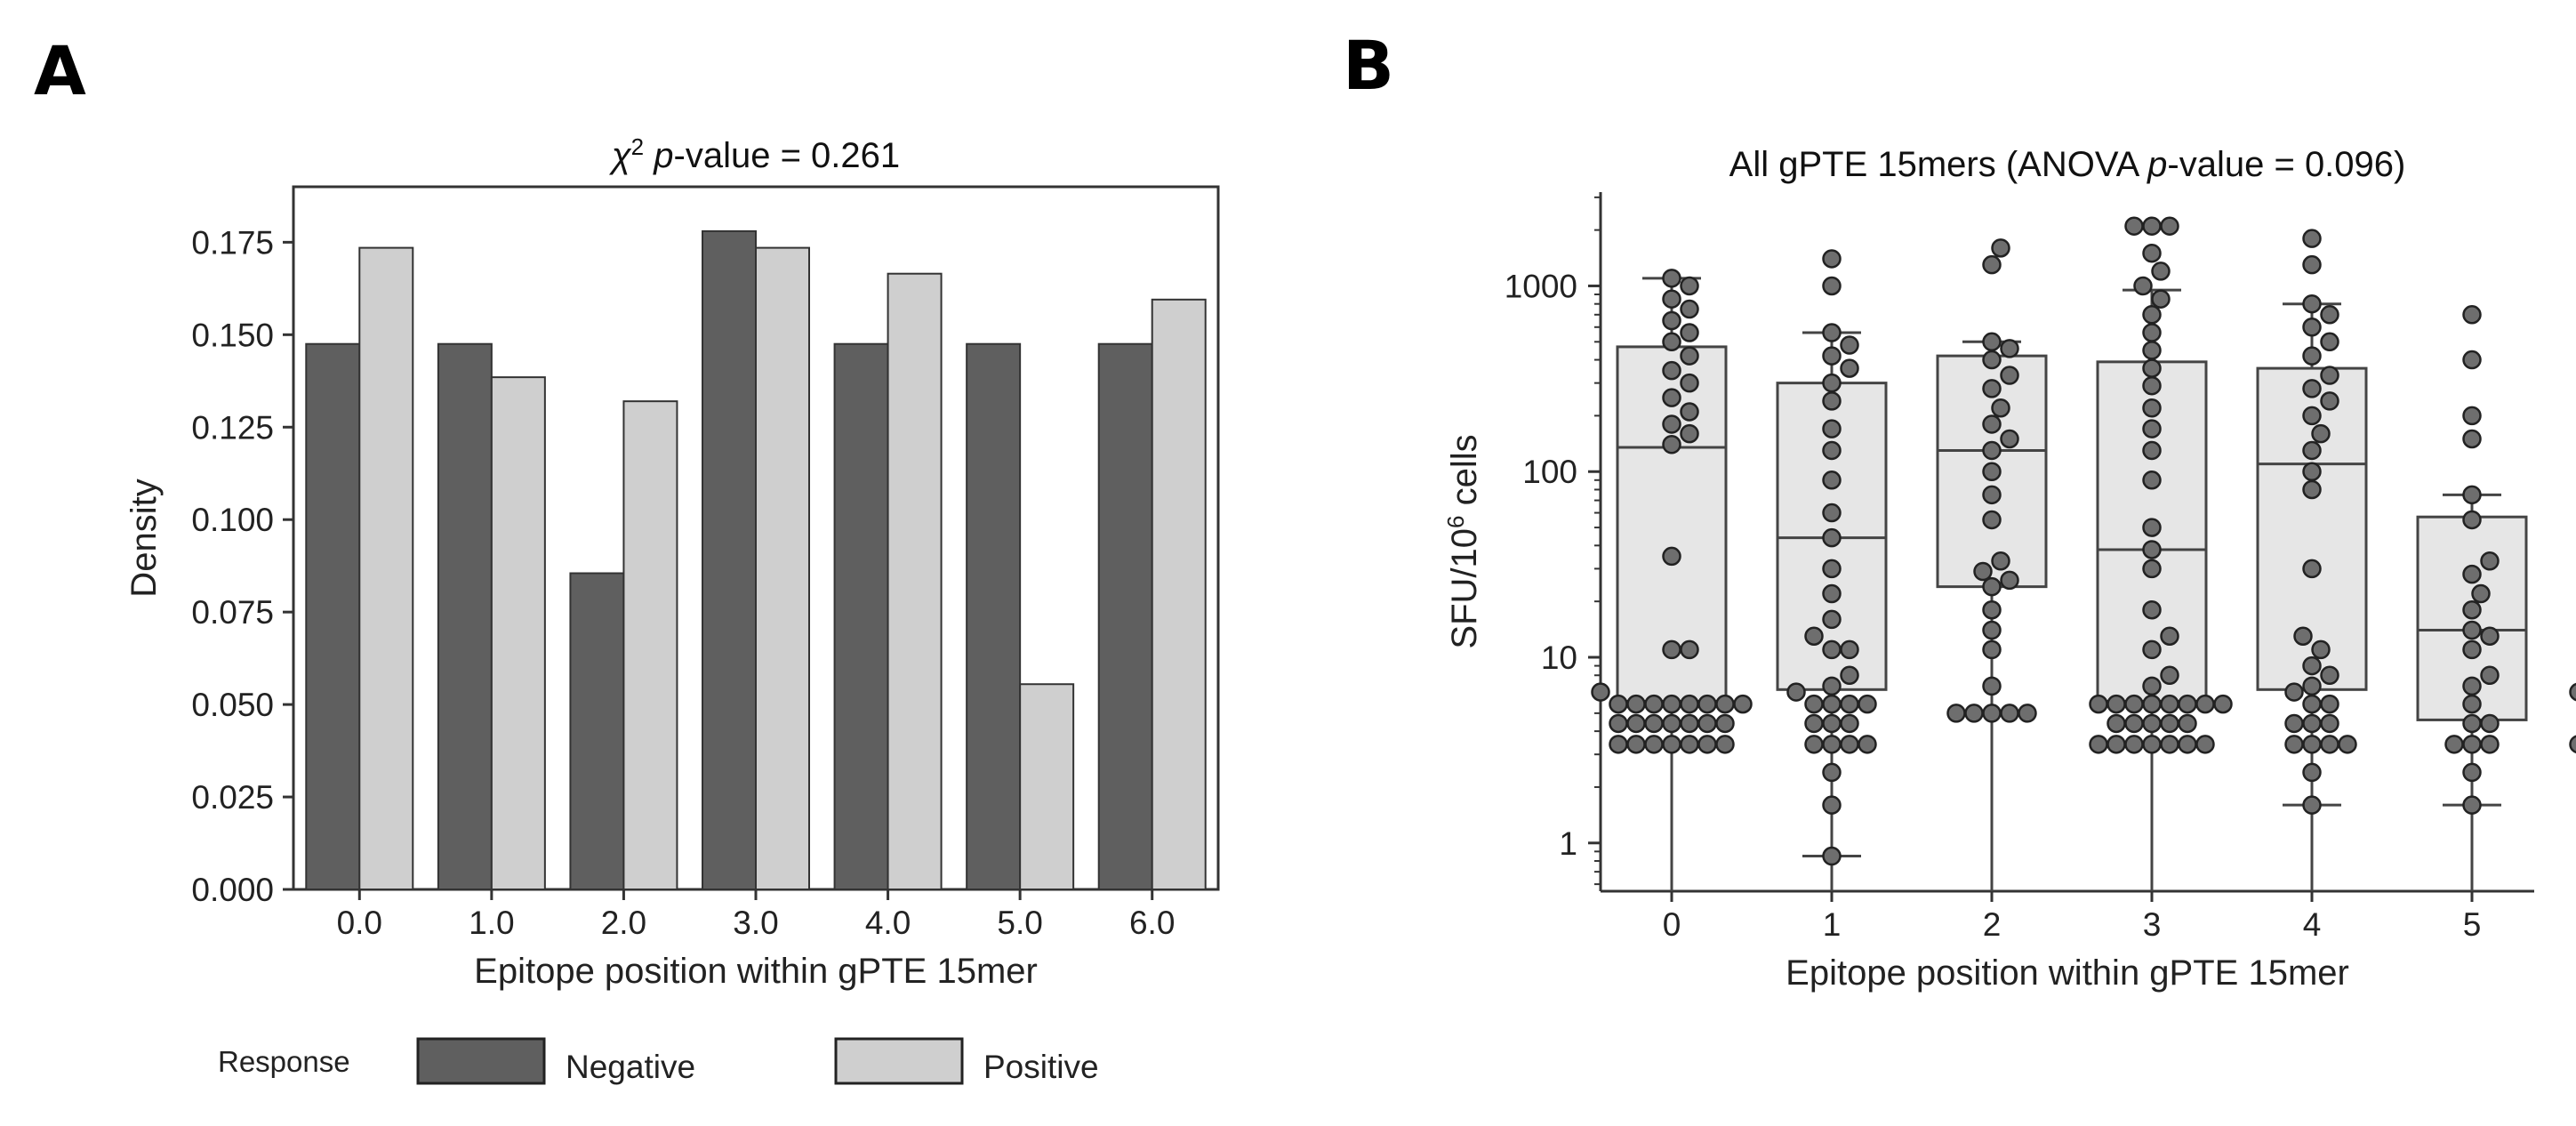  What do you see at coordinates (359, 923) in the screenshot?
I see `x-tick-label: 0.0` at bounding box center [359, 923].